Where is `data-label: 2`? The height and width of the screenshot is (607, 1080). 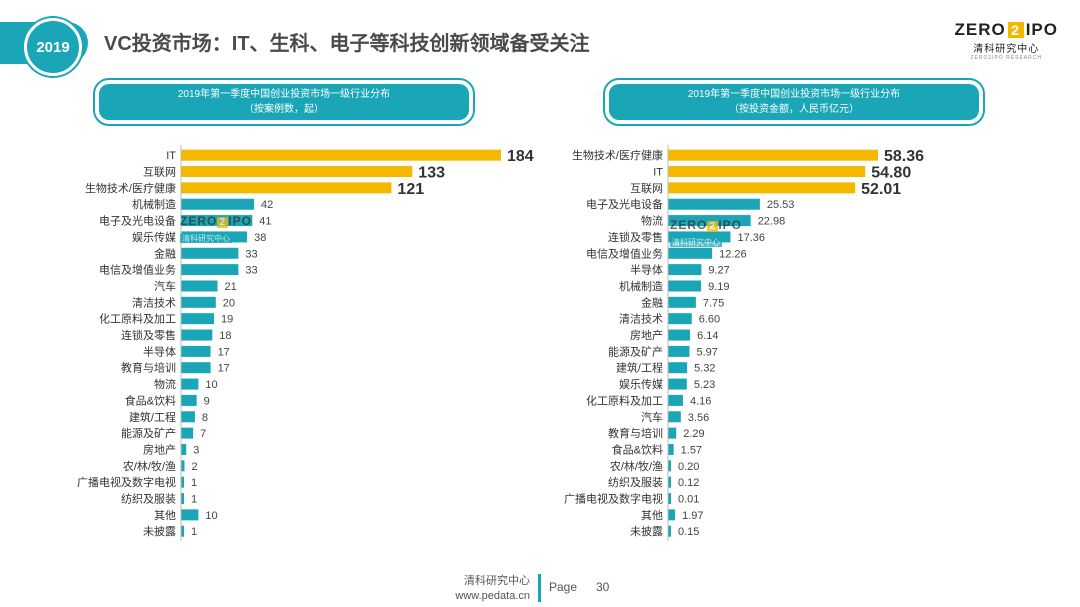 data-label: 2 is located at coordinates (194, 467).